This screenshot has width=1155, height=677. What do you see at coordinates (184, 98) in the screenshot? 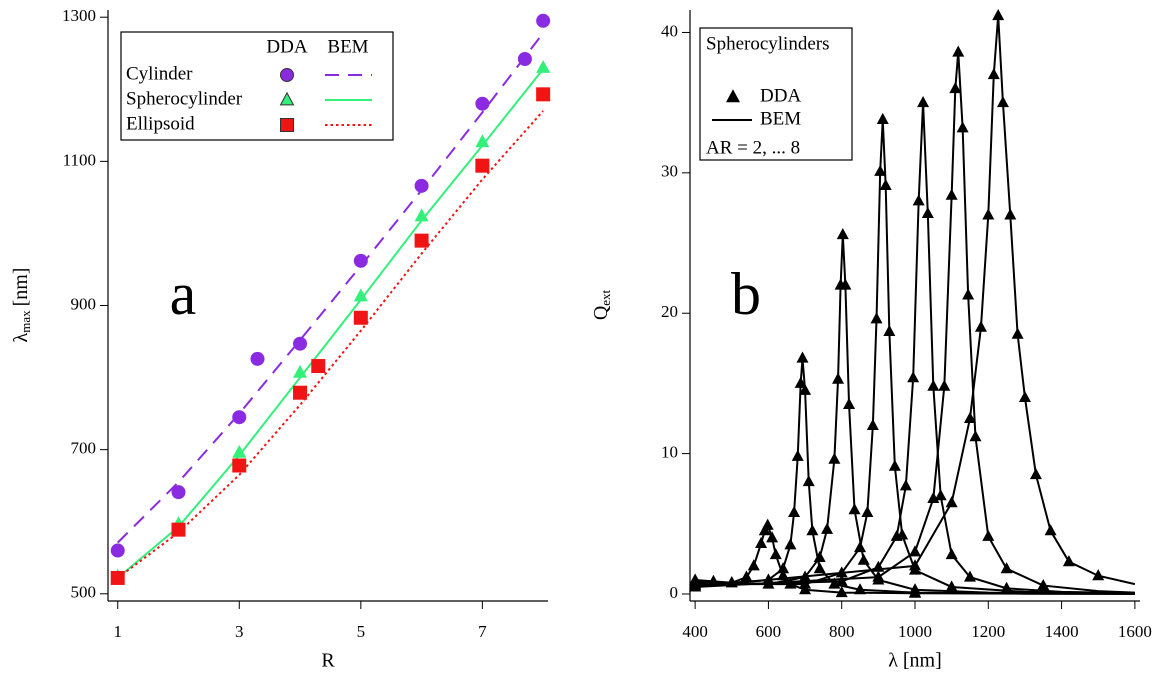
I see `legend-label: Spherocylinder` at bounding box center [184, 98].